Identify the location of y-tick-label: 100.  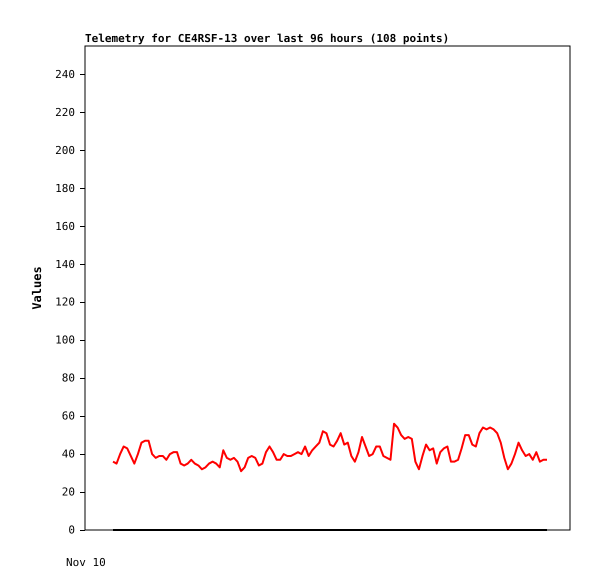
(65, 340).